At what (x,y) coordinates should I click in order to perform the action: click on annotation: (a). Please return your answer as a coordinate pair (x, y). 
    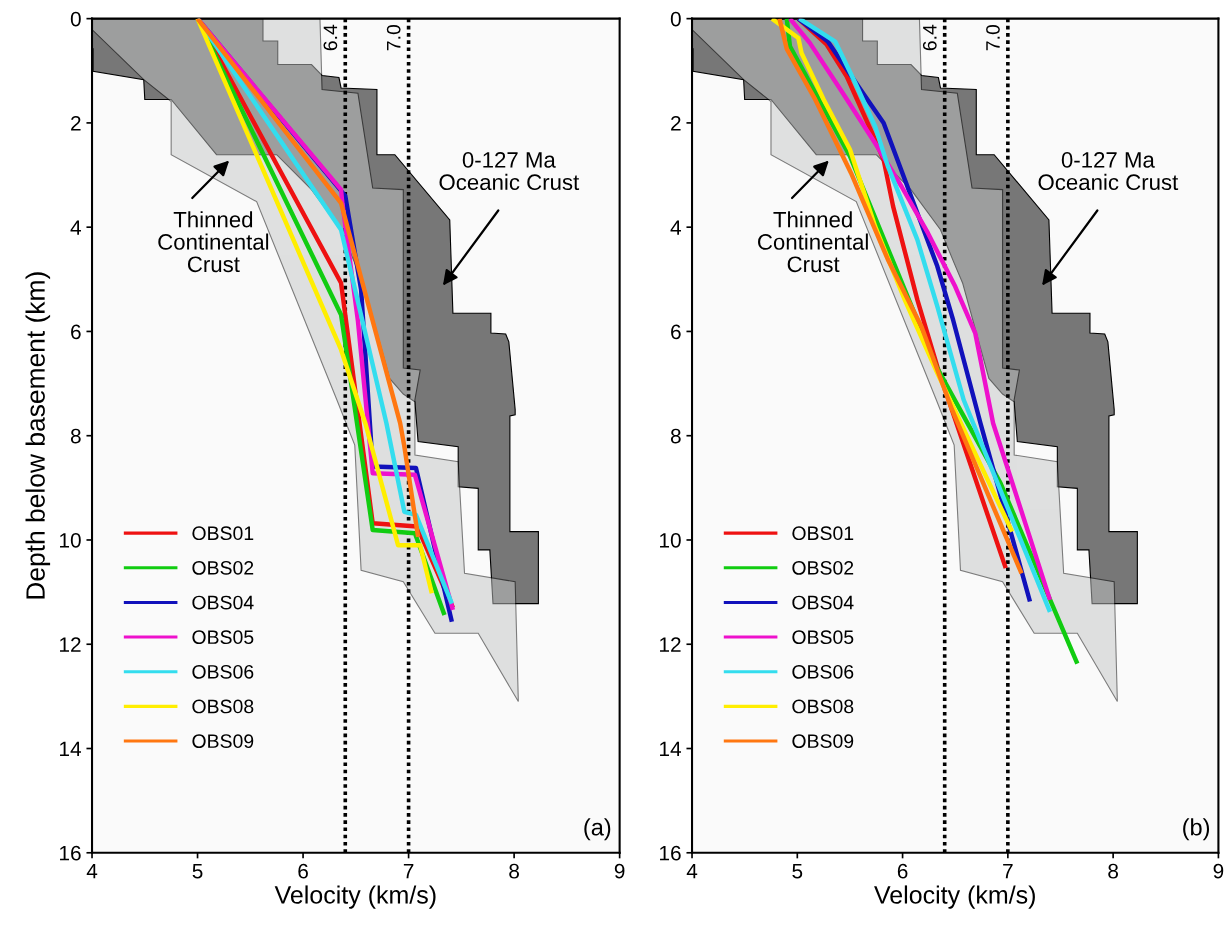
    Looking at the image, I should click on (597, 829).